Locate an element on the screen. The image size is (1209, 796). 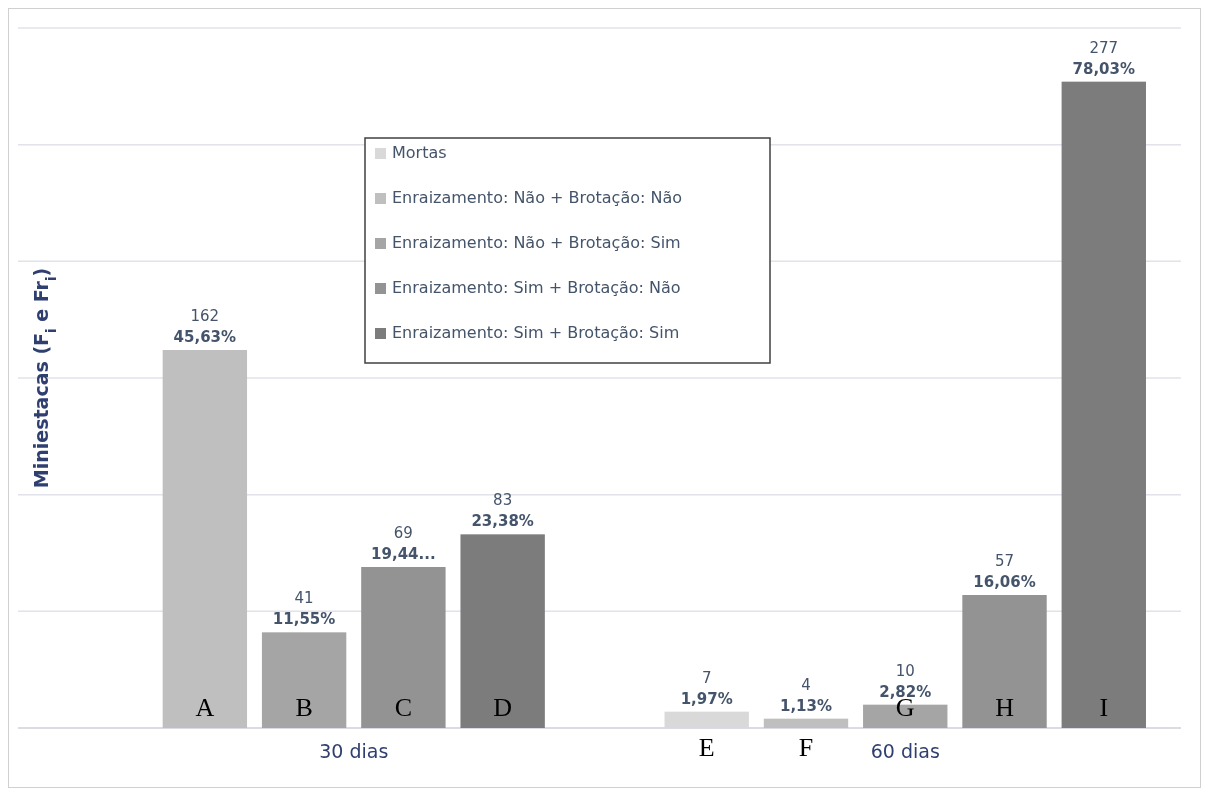
legend-label: Mortas is located at coordinates (419, 152).